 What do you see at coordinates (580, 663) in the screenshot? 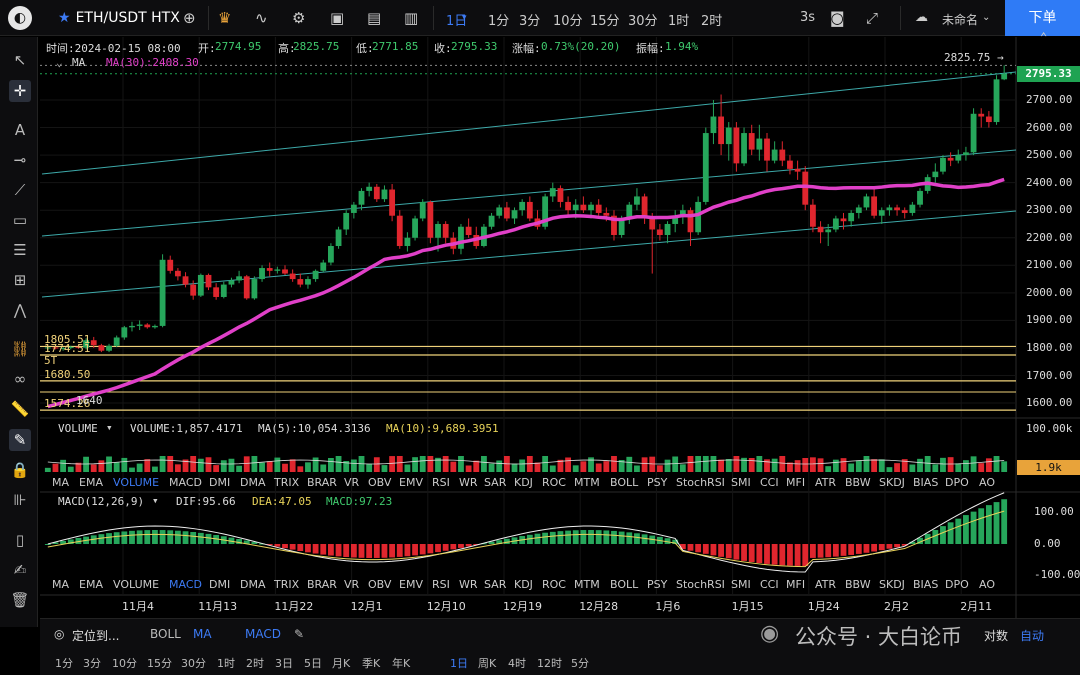
I see `period-16: 5分` at bounding box center [580, 663].